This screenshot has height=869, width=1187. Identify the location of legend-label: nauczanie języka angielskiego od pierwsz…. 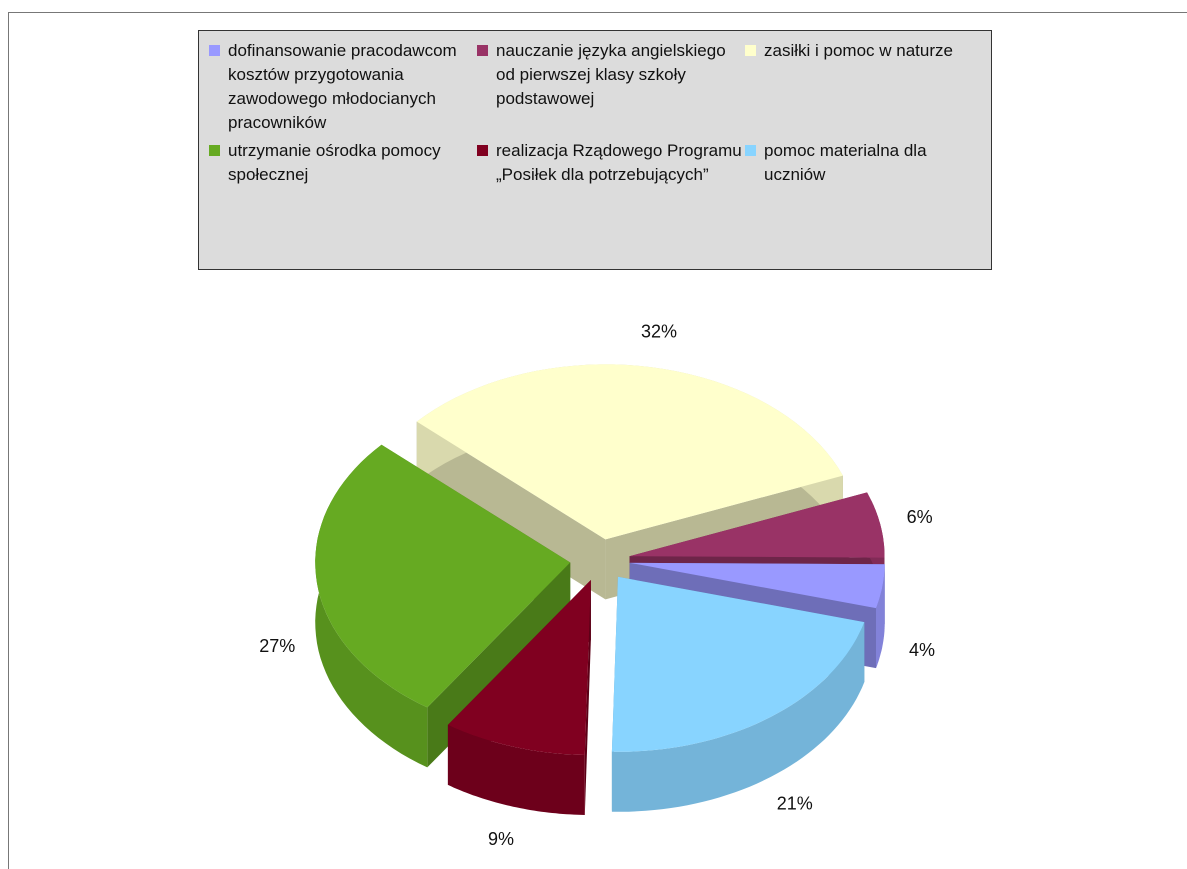
(611, 74).